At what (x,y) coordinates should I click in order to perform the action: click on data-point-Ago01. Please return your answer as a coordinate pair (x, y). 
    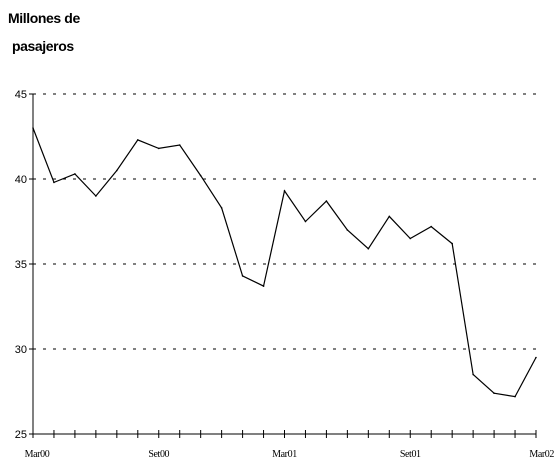
    Looking at the image, I should click on (389, 216).